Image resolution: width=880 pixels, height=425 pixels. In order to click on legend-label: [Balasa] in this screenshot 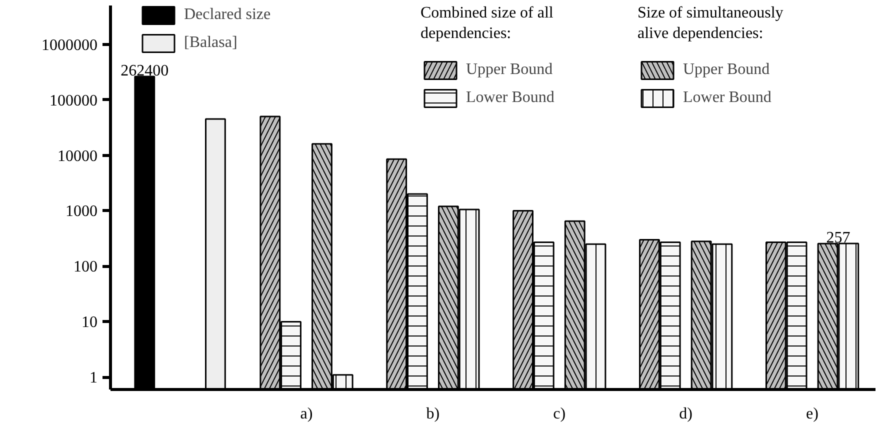, I will do `click(211, 43)`.